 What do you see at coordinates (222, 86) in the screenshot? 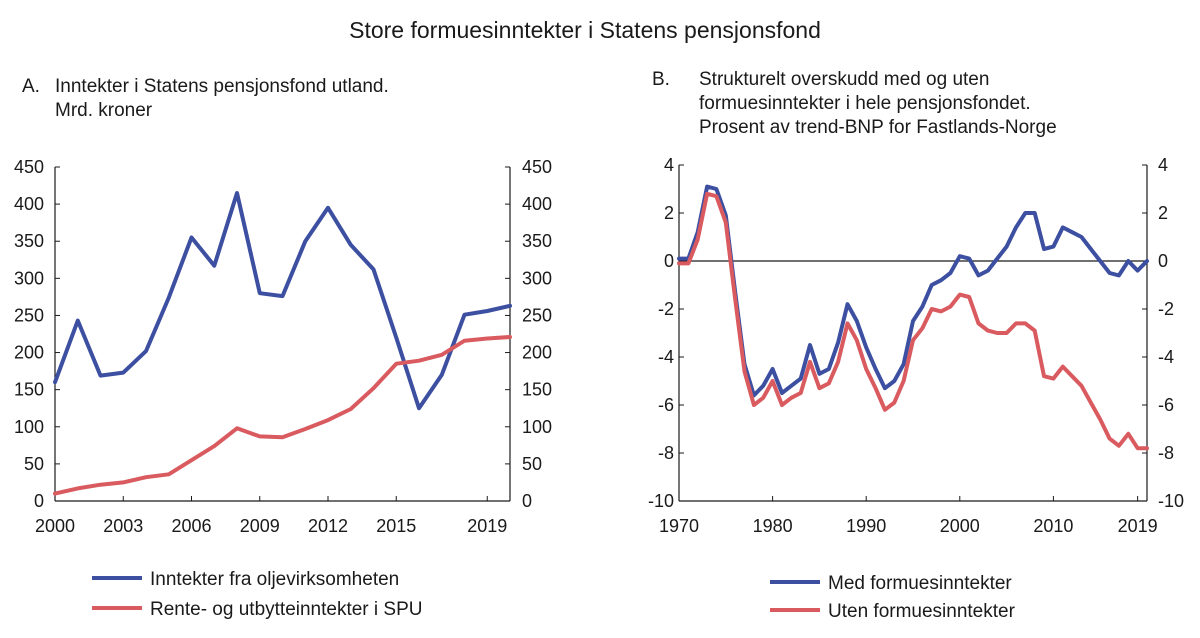
I see `panel-a-title-line: Inntekter i Statens pensjonsfond utland.` at bounding box center [222, 86].